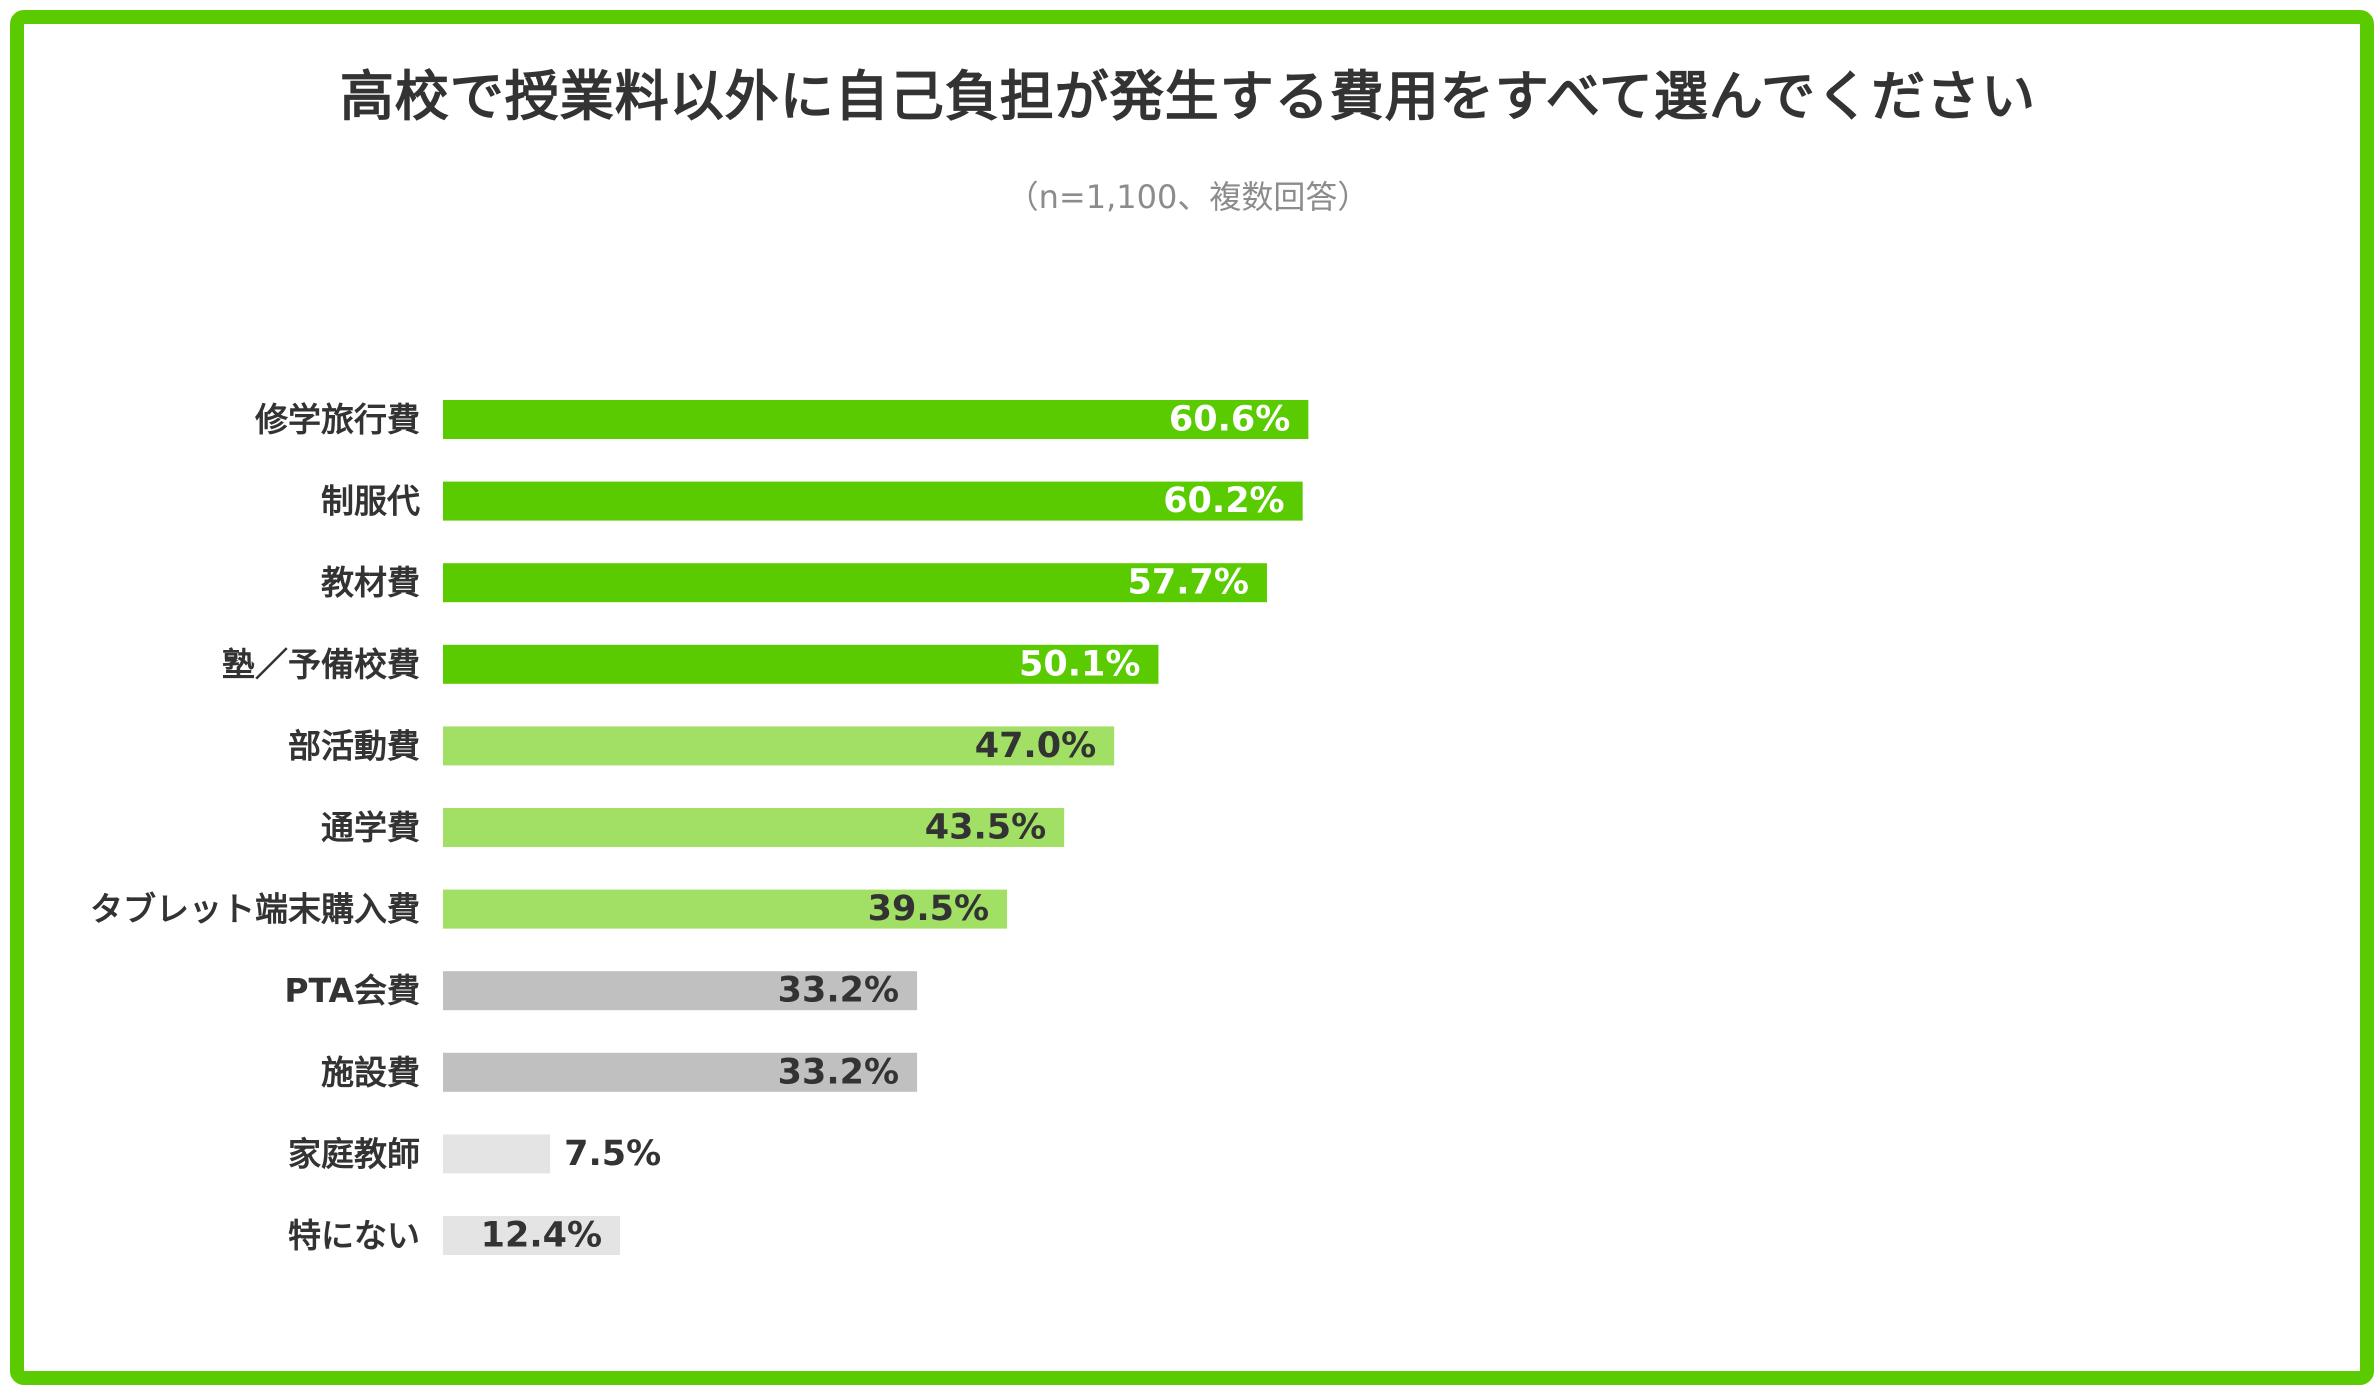 The width and height of the screenshot is (2376, 1385). I want to click on category-label: 修学旅行費, so click(337, 419).